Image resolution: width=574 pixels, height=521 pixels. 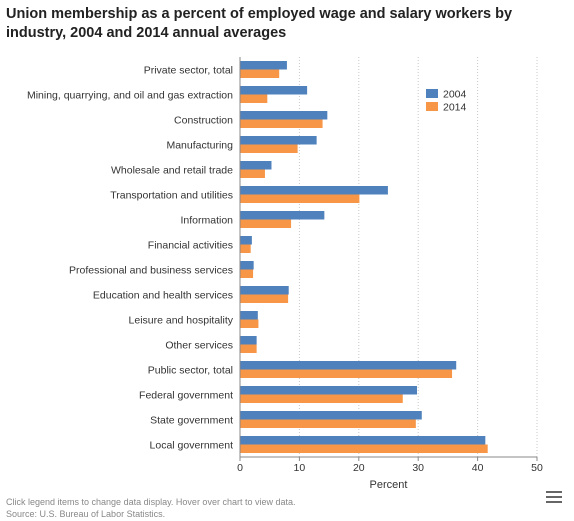 What do you see at coordinates (418, 468) in the screenshot?
I see `x-tick-label: 30` at bounding box center [418, 468].